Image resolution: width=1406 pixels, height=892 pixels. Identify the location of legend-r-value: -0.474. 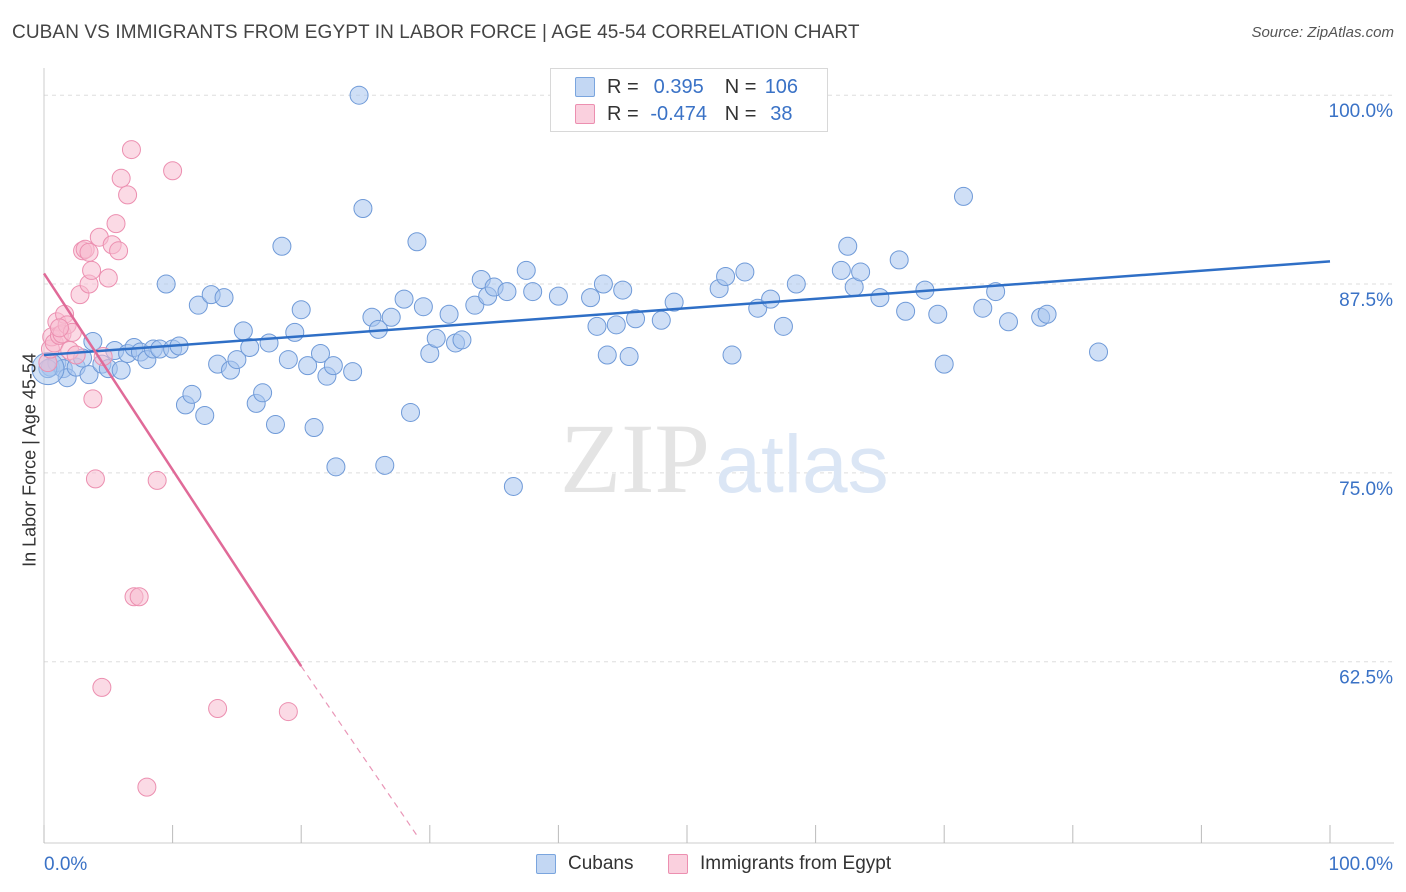
(679, 113).